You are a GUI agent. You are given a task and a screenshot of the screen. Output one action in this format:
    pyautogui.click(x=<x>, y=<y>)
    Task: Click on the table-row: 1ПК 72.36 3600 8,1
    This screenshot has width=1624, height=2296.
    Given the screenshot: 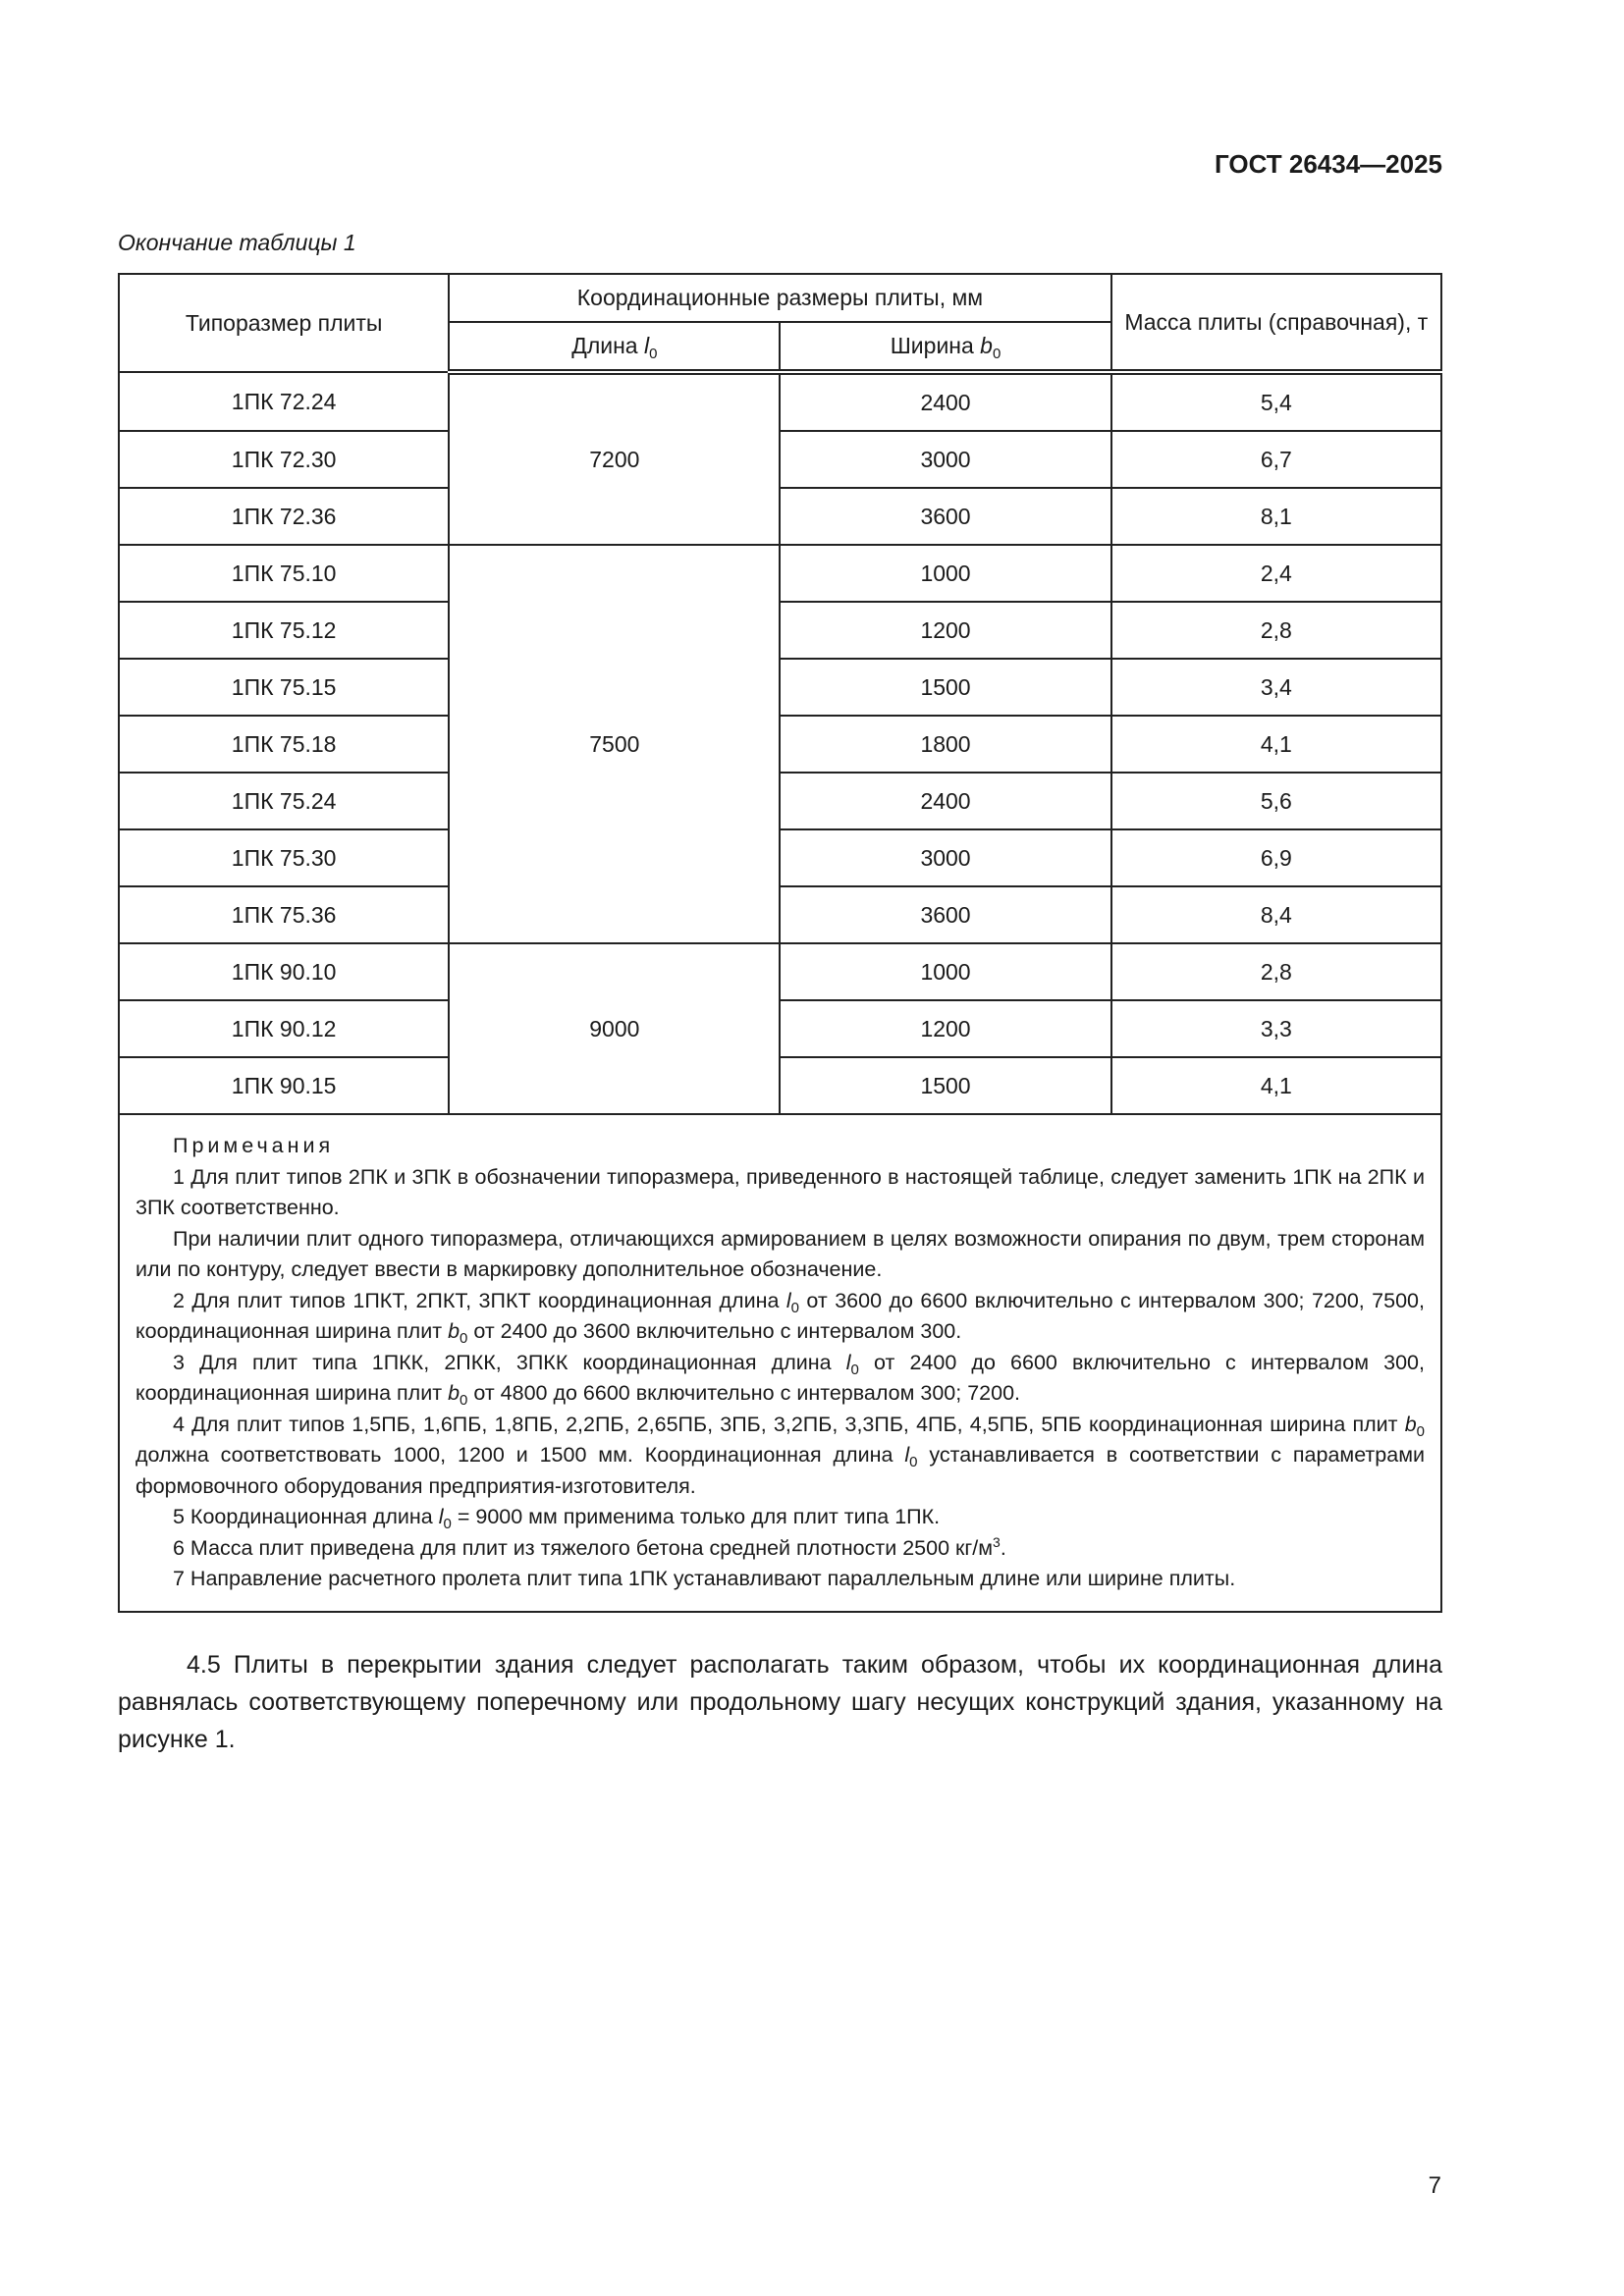 What is the action you would take?
    pyautogui.click(x=780, y=516)
    